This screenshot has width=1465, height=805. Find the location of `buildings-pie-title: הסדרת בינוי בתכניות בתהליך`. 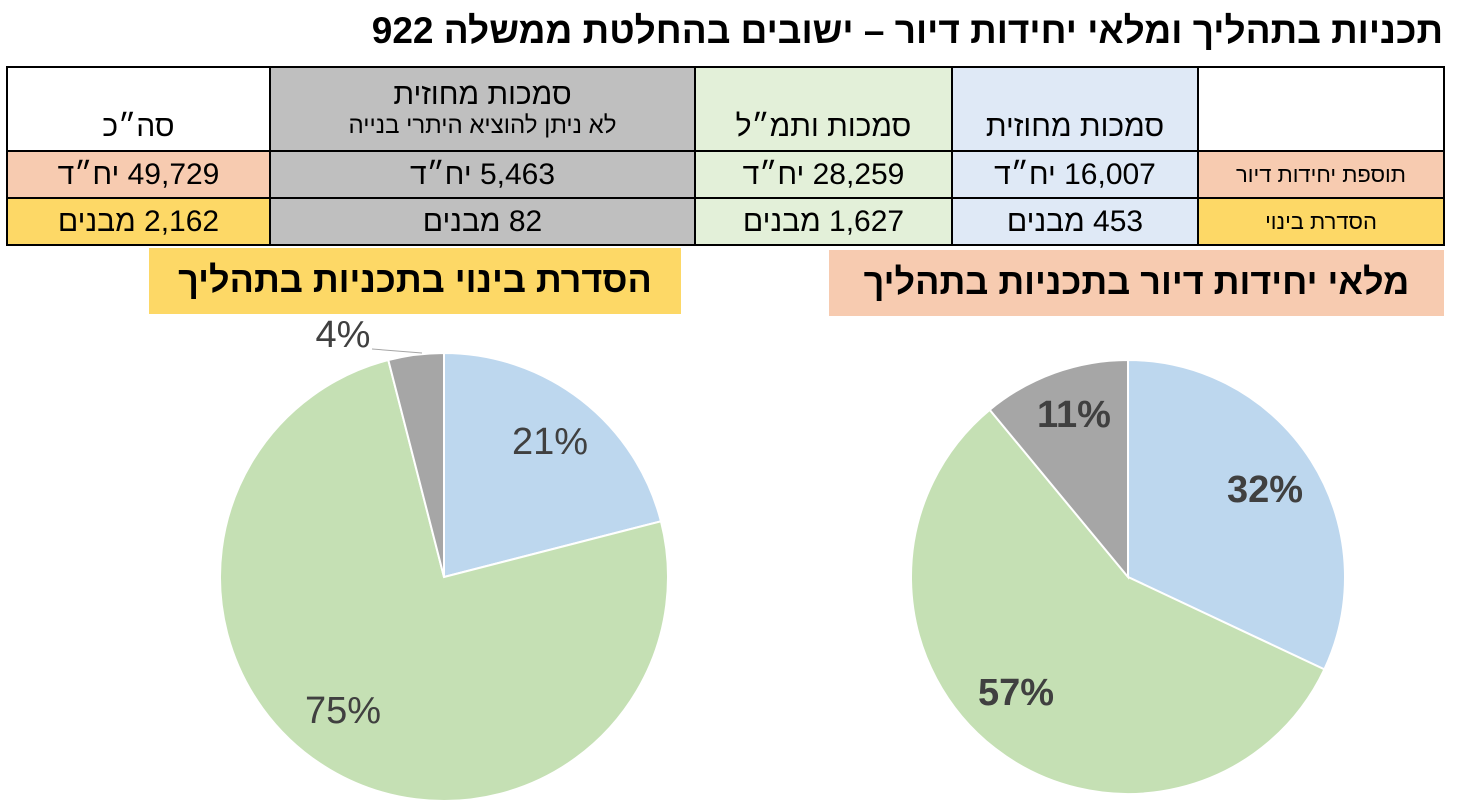

buildings-pie-title: הסדרת בינוי בתכניות בתהליך is located at coordinates (415, 281).